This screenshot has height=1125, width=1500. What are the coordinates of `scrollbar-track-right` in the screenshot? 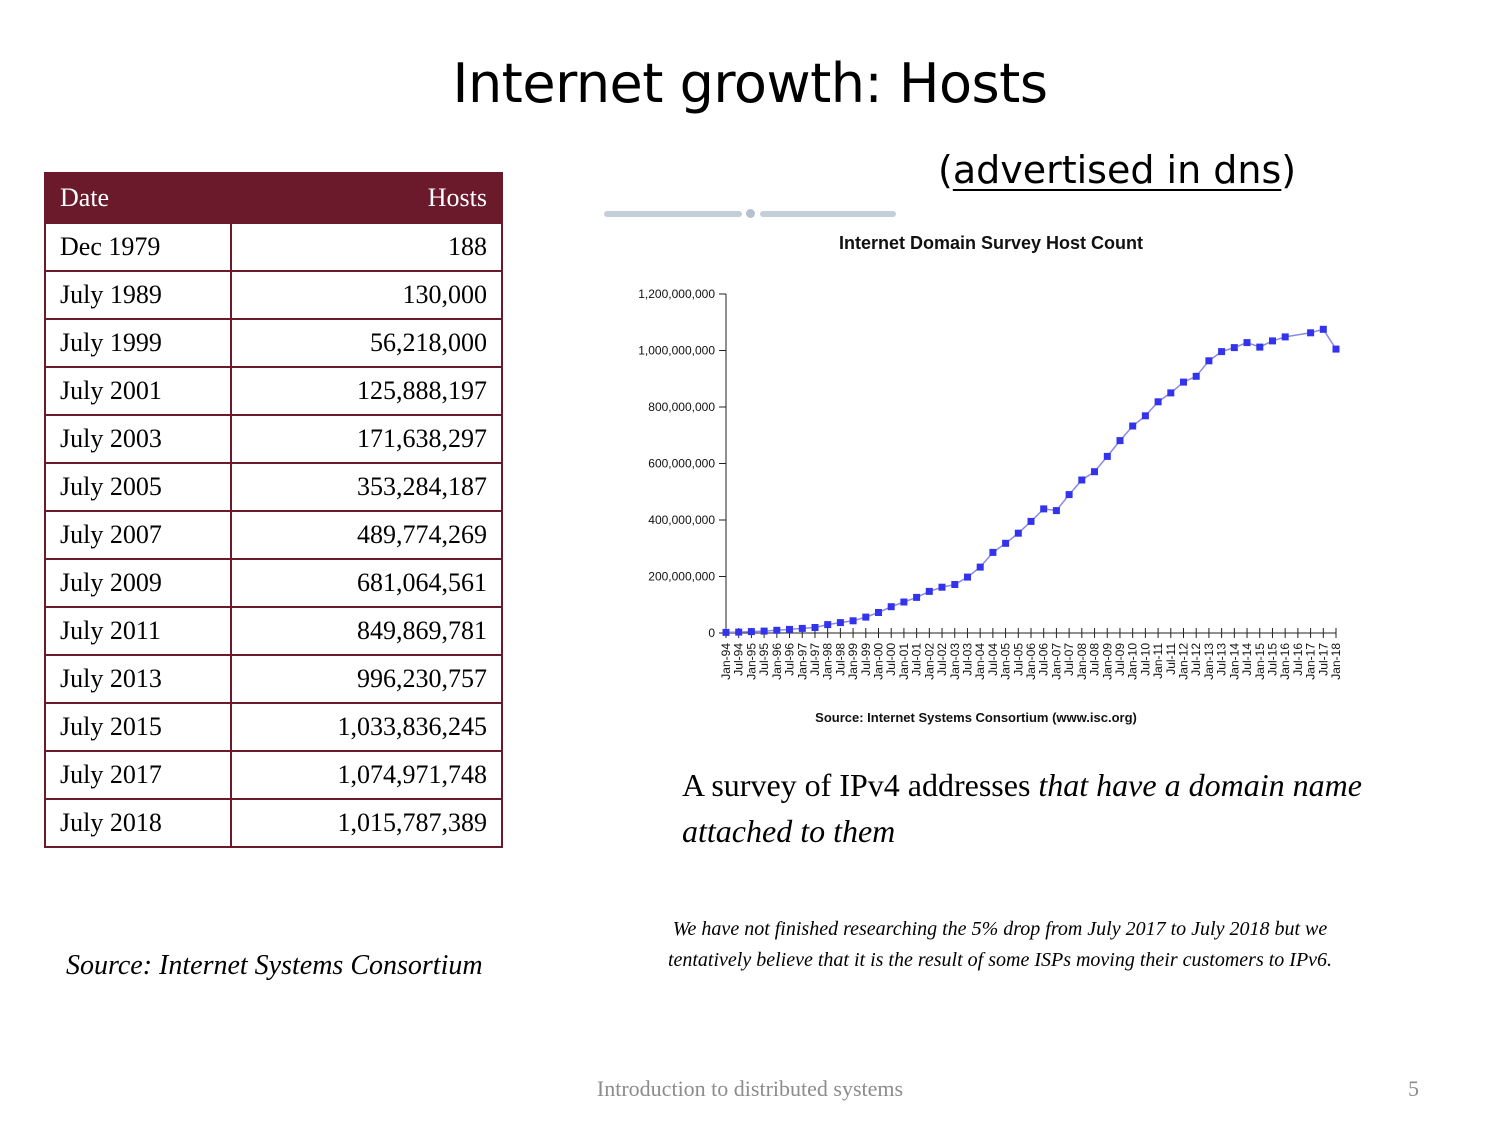 It's located at (828, 214).